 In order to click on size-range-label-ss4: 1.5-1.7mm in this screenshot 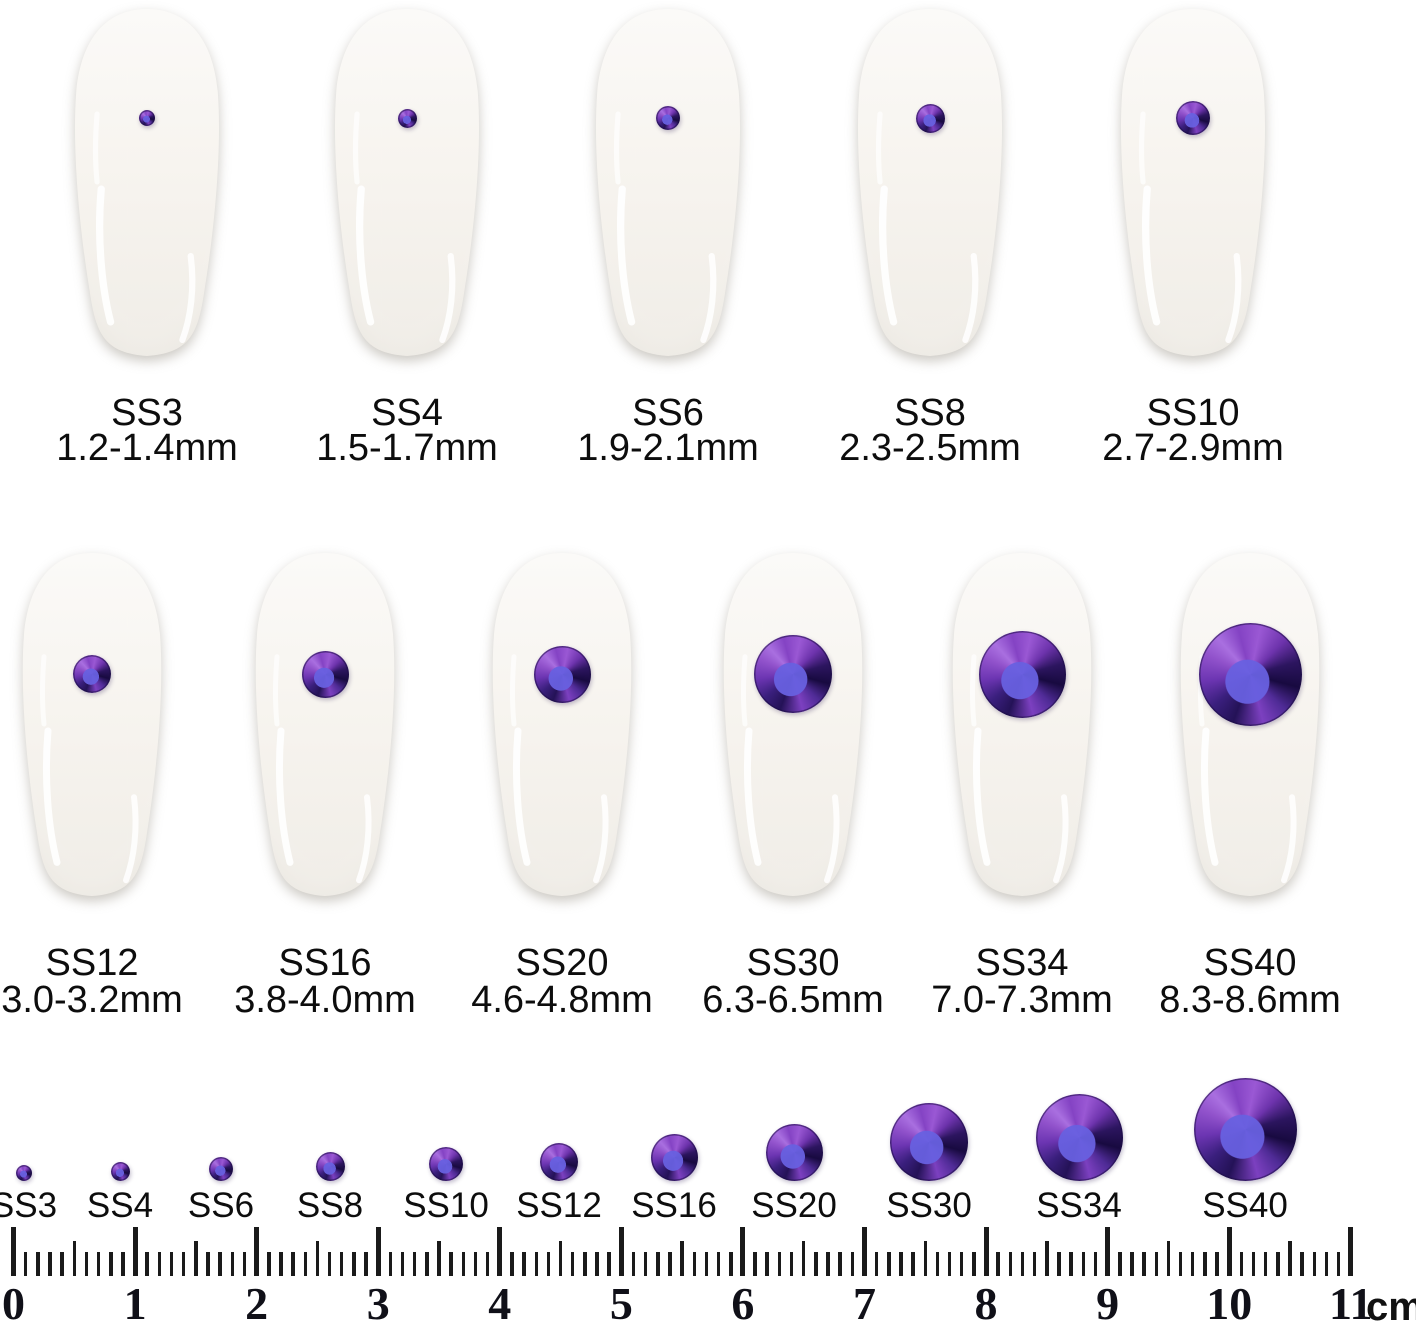, I will do `click(407, 448)`.